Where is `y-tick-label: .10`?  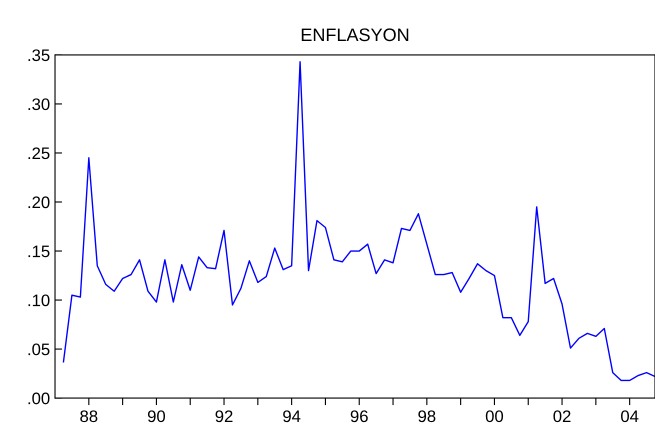
y-tick-label: .10 is located at coordinates (39, 300).